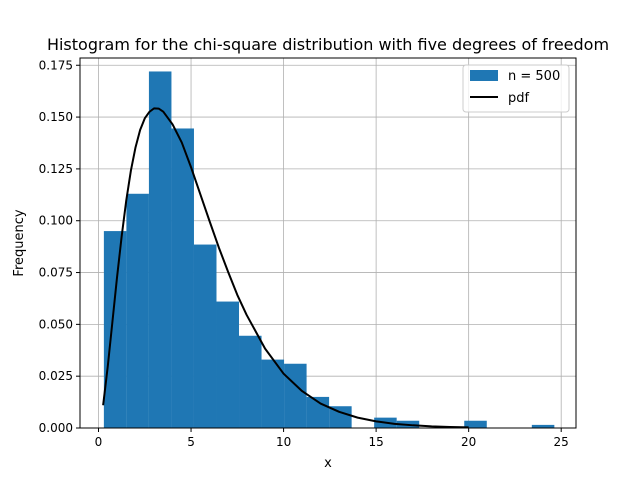 Image resolution: width=640 pixels, height=480 pixels. Describe the element at coordinates (56, 221) in the screenshot. I see `y-tick-label: 0.100` at that location.